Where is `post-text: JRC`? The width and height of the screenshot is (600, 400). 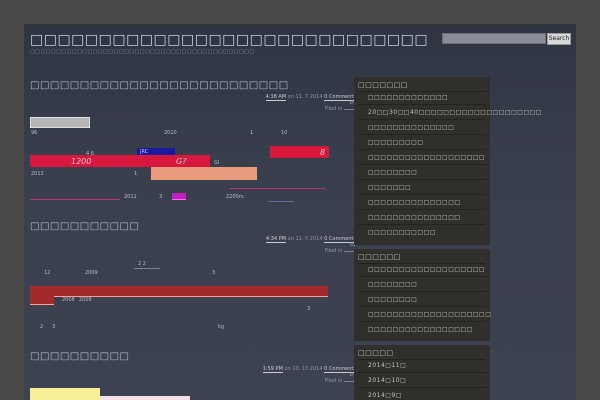
post-text: JRC is located at coordinates (144, 152).